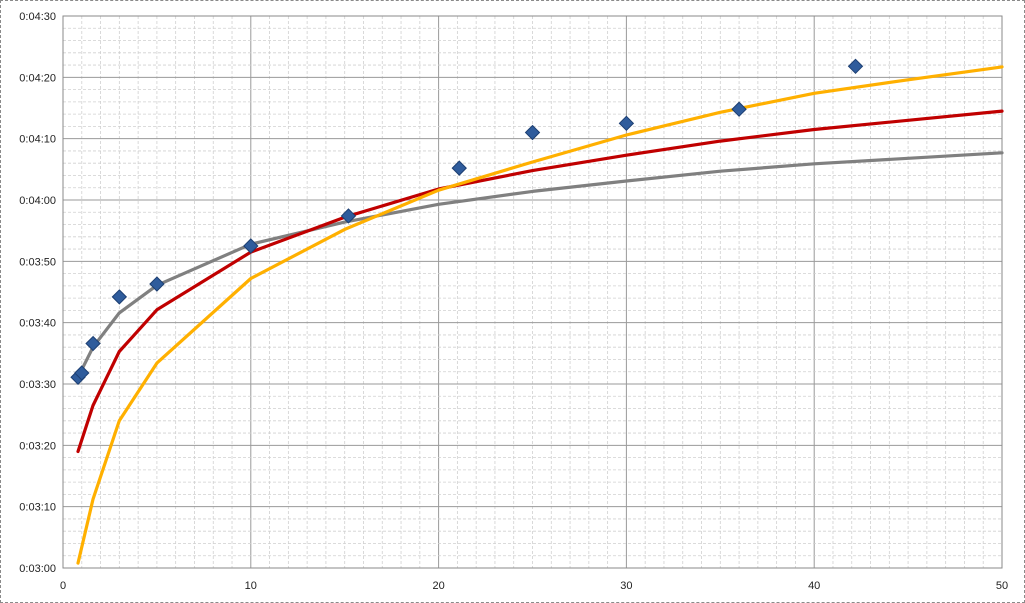 The height and width of the screenshot is (603, 1025). I want to click on x-tick-label: 10, so click(251, 586).